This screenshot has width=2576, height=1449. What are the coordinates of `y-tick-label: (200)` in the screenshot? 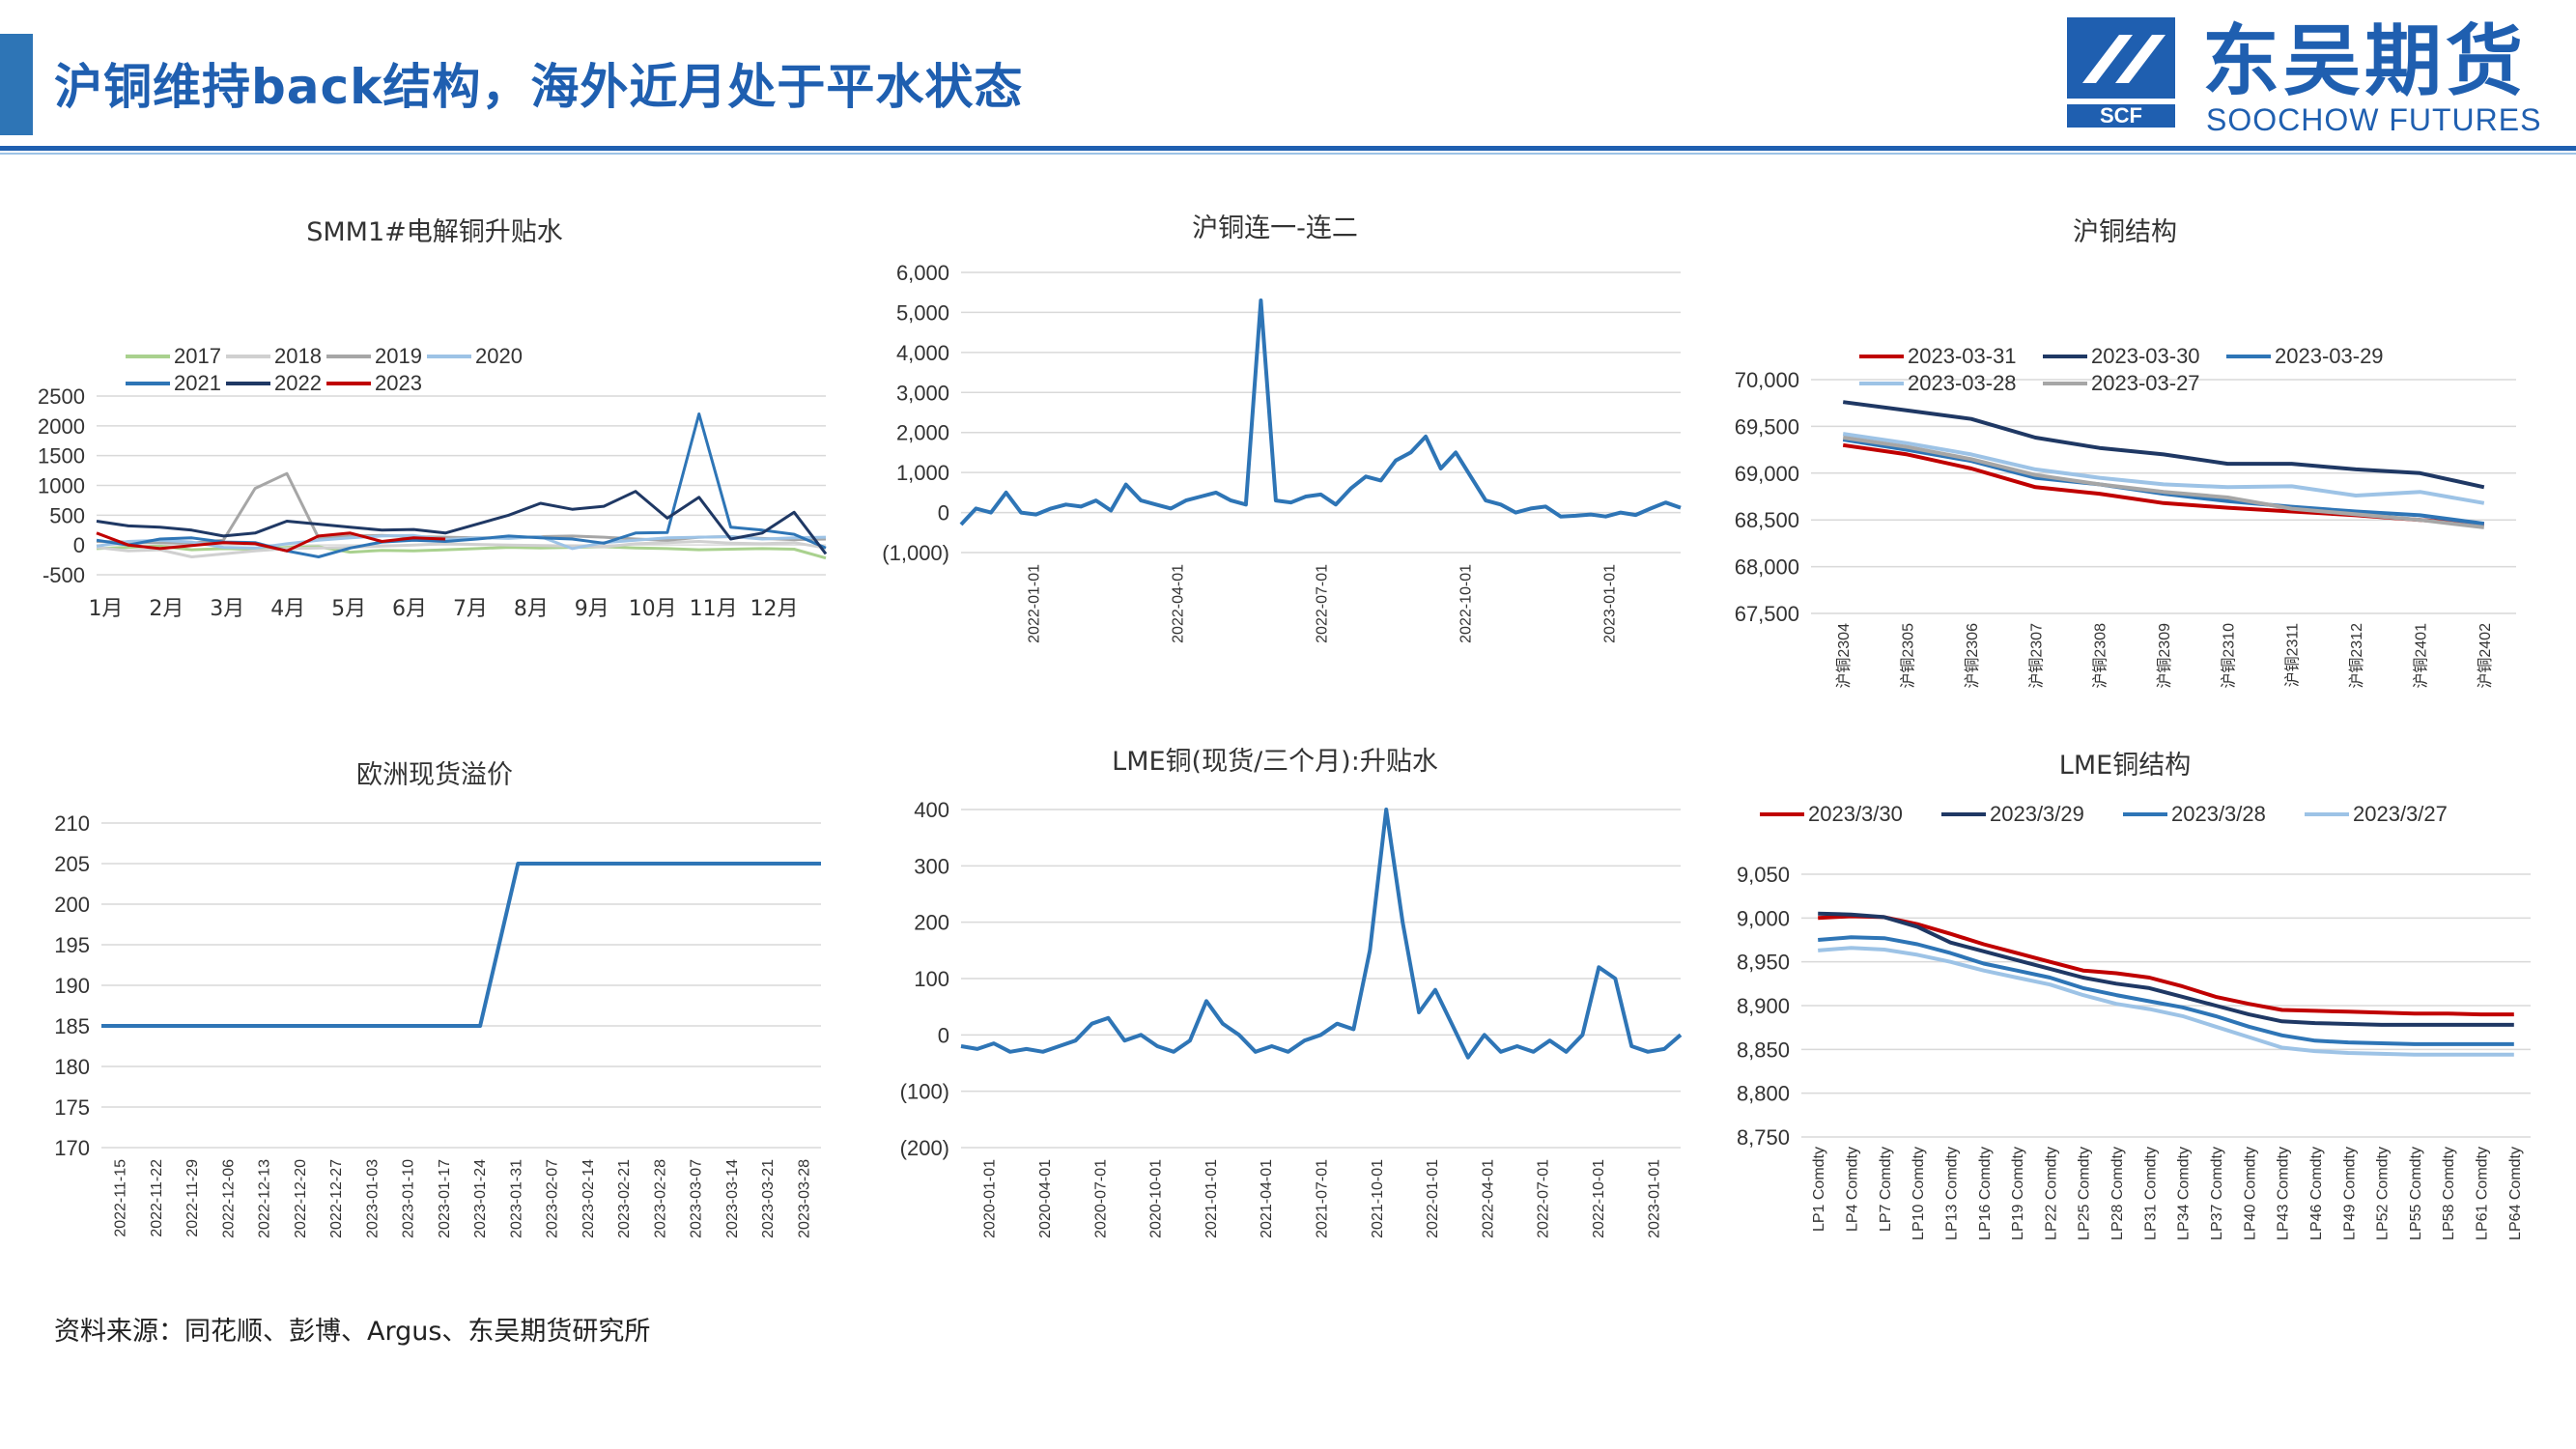 It's located at (924, 1148).